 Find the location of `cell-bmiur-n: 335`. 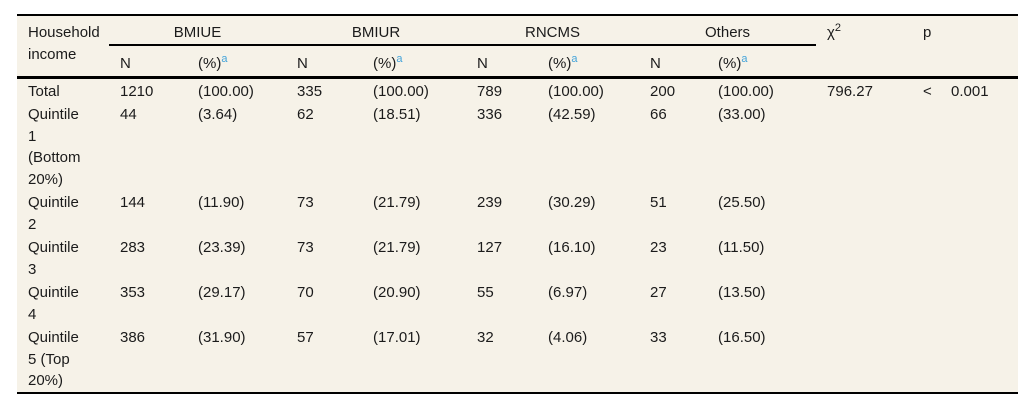

cell-bmiur-n: 335 is located at coordinates (310, 91).